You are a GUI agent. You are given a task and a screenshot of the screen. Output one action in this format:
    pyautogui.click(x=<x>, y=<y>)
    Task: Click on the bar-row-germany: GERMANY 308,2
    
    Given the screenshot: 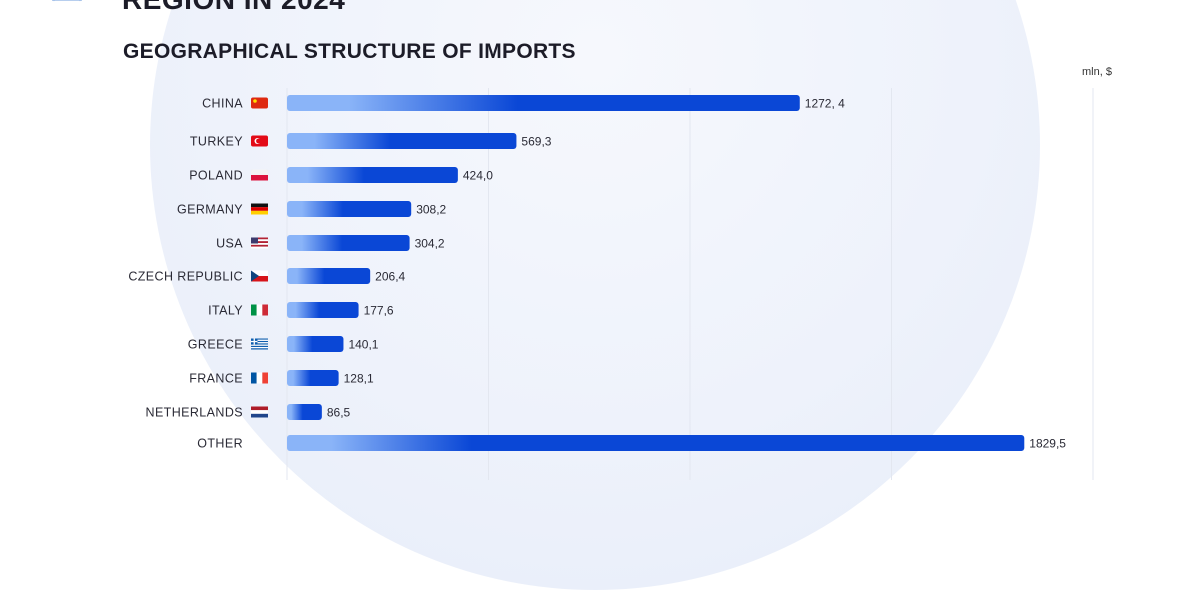 What is the action you would take?
    pyautogui.click(x=312, y=209)
    